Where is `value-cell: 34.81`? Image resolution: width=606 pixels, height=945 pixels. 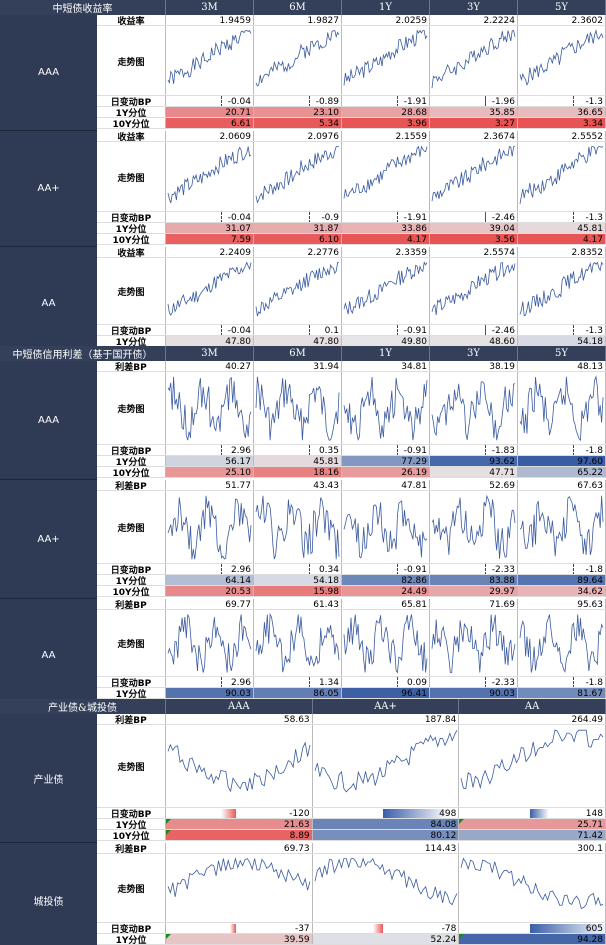 value-cell: 34.81 is located at coordinates (386, 366).